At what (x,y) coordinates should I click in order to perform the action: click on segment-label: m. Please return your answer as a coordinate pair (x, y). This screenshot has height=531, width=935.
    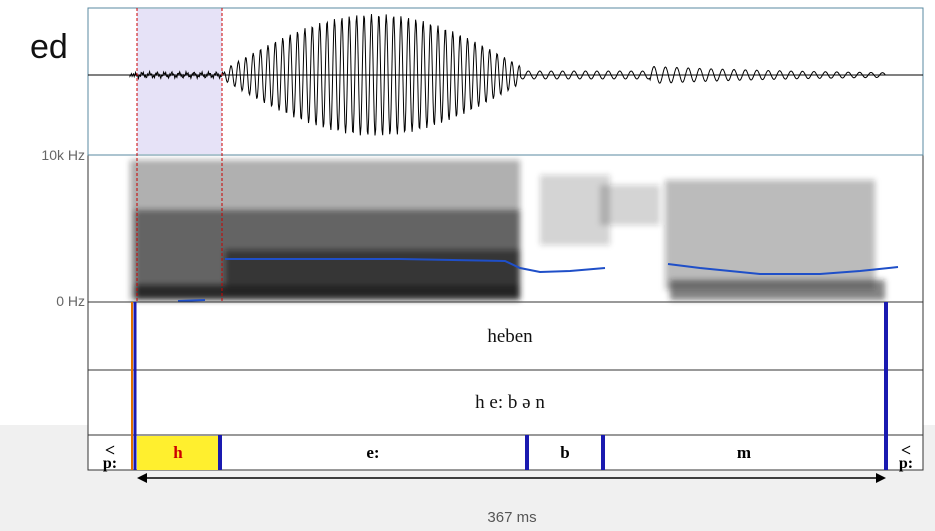
    Looking at the image, I should click on (744, 452).